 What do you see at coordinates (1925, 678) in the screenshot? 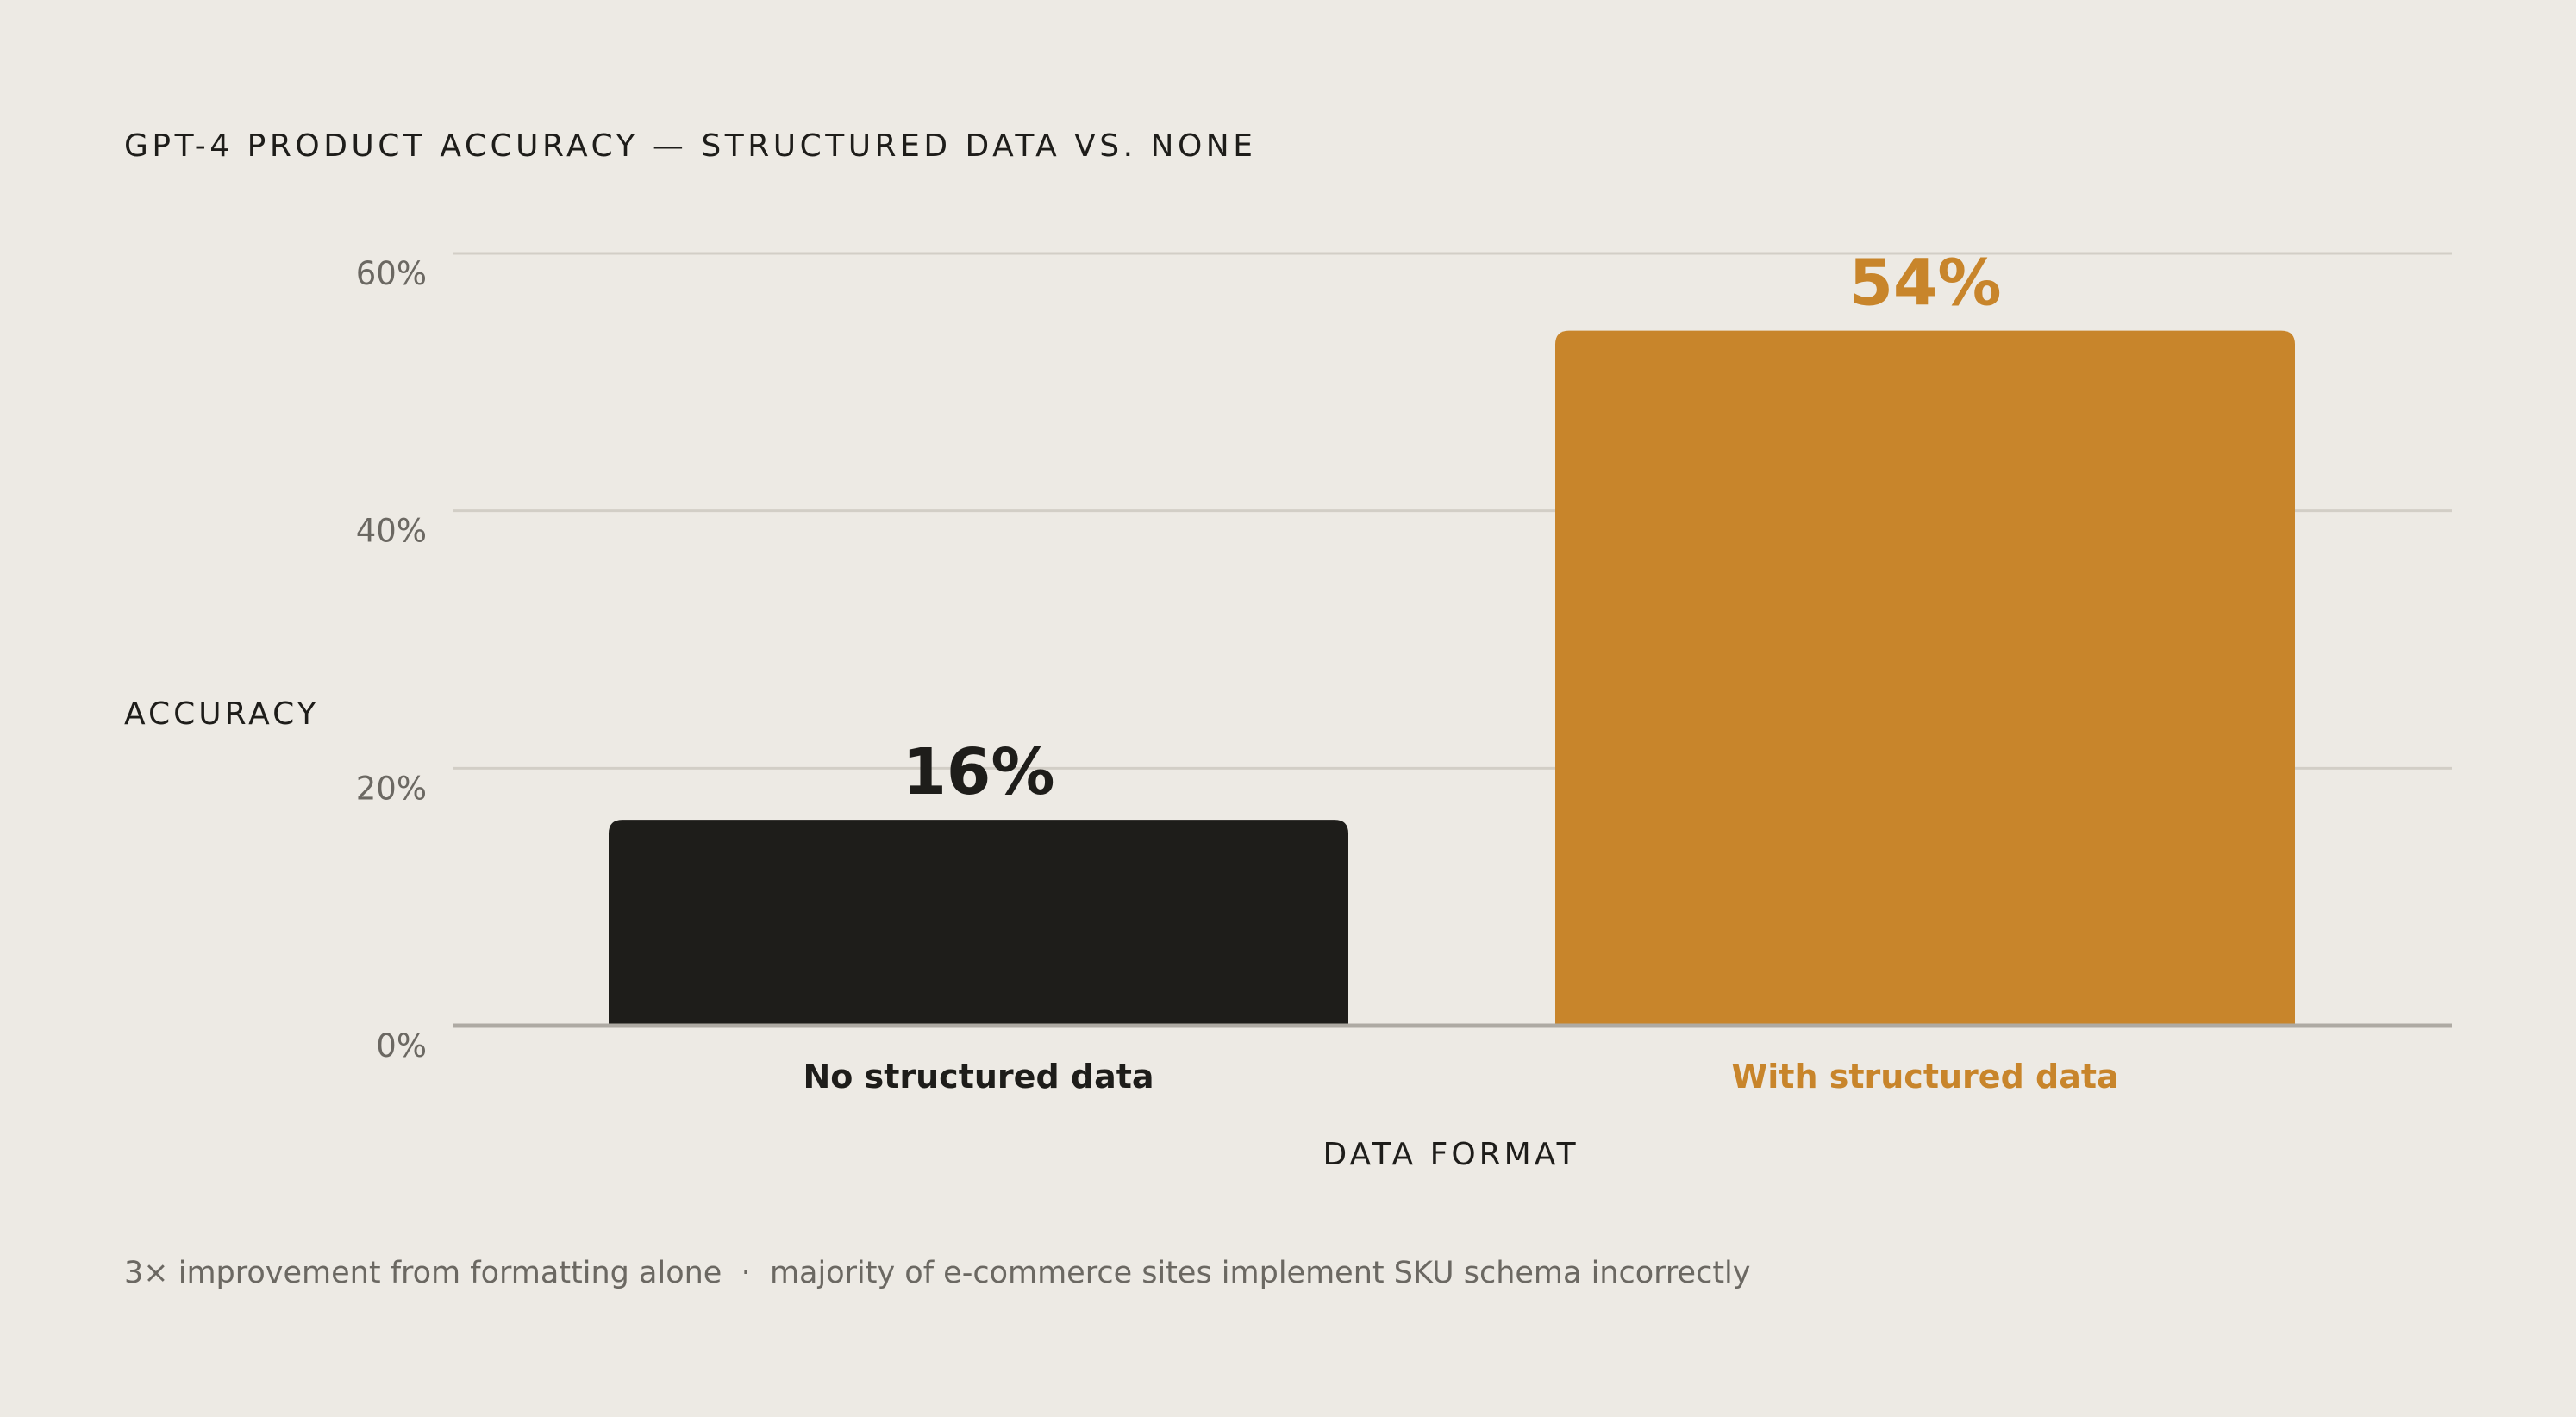
I see `bar-with-structured-data` at bounding box center [1925, 678].